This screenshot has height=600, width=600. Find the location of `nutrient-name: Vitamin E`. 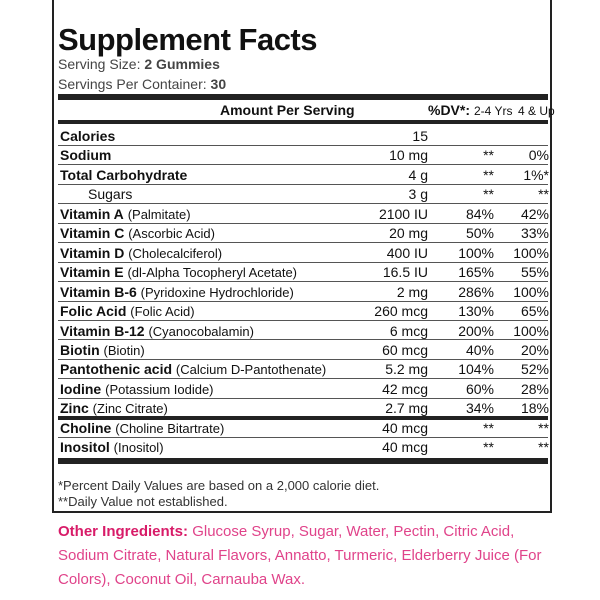

nutrient-name: Vitamin E is located at coordinates (92, 272).